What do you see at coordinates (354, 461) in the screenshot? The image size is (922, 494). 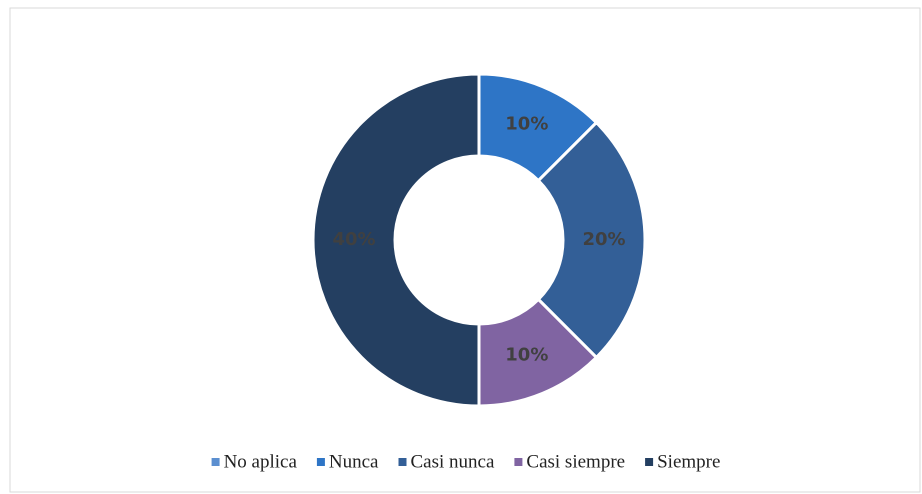 I see `legend-label: Nunca` at bounding box center [354, 461].